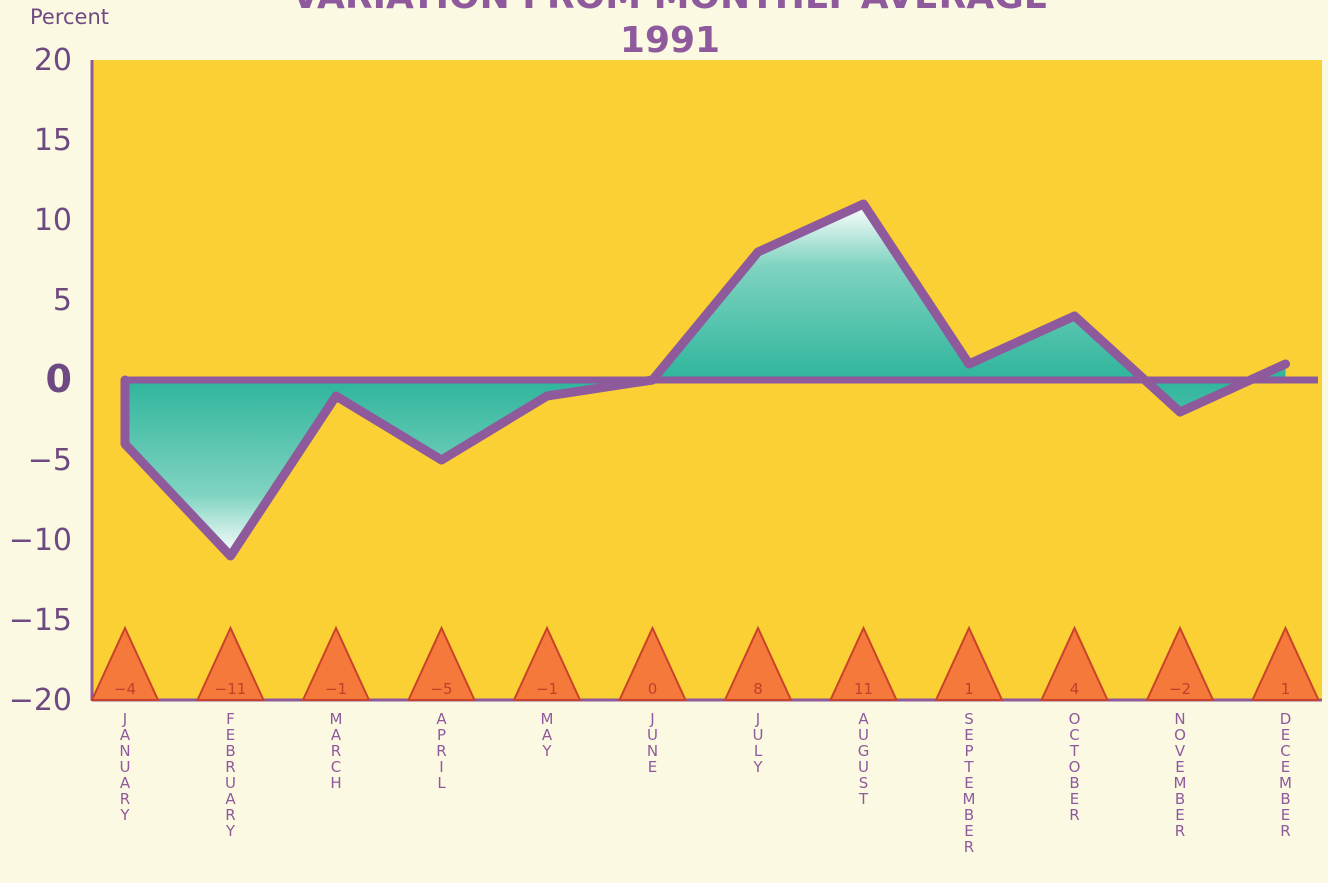 This screenshot has width=1328, height=883. What do you see at coordinates (40, 380) in the screenshot?
I see `y-tick-labels: 20 15 10 5 0 −5 −10 −15 −20` at bounding box center [40, 380].